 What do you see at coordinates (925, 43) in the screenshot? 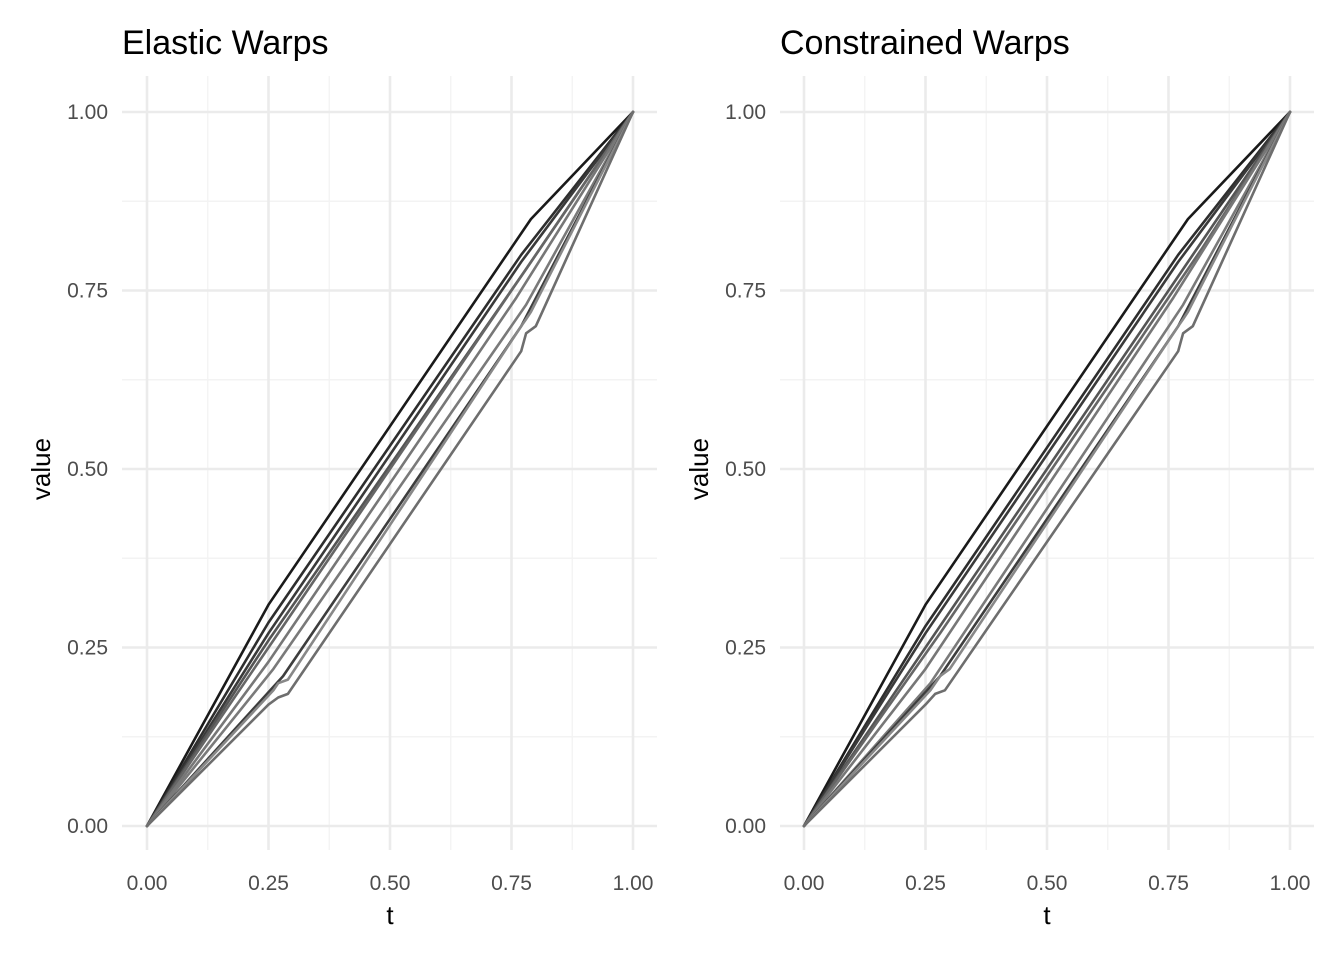
I see `panel-title: Constrained Warps` at bounding box center [925, 43].